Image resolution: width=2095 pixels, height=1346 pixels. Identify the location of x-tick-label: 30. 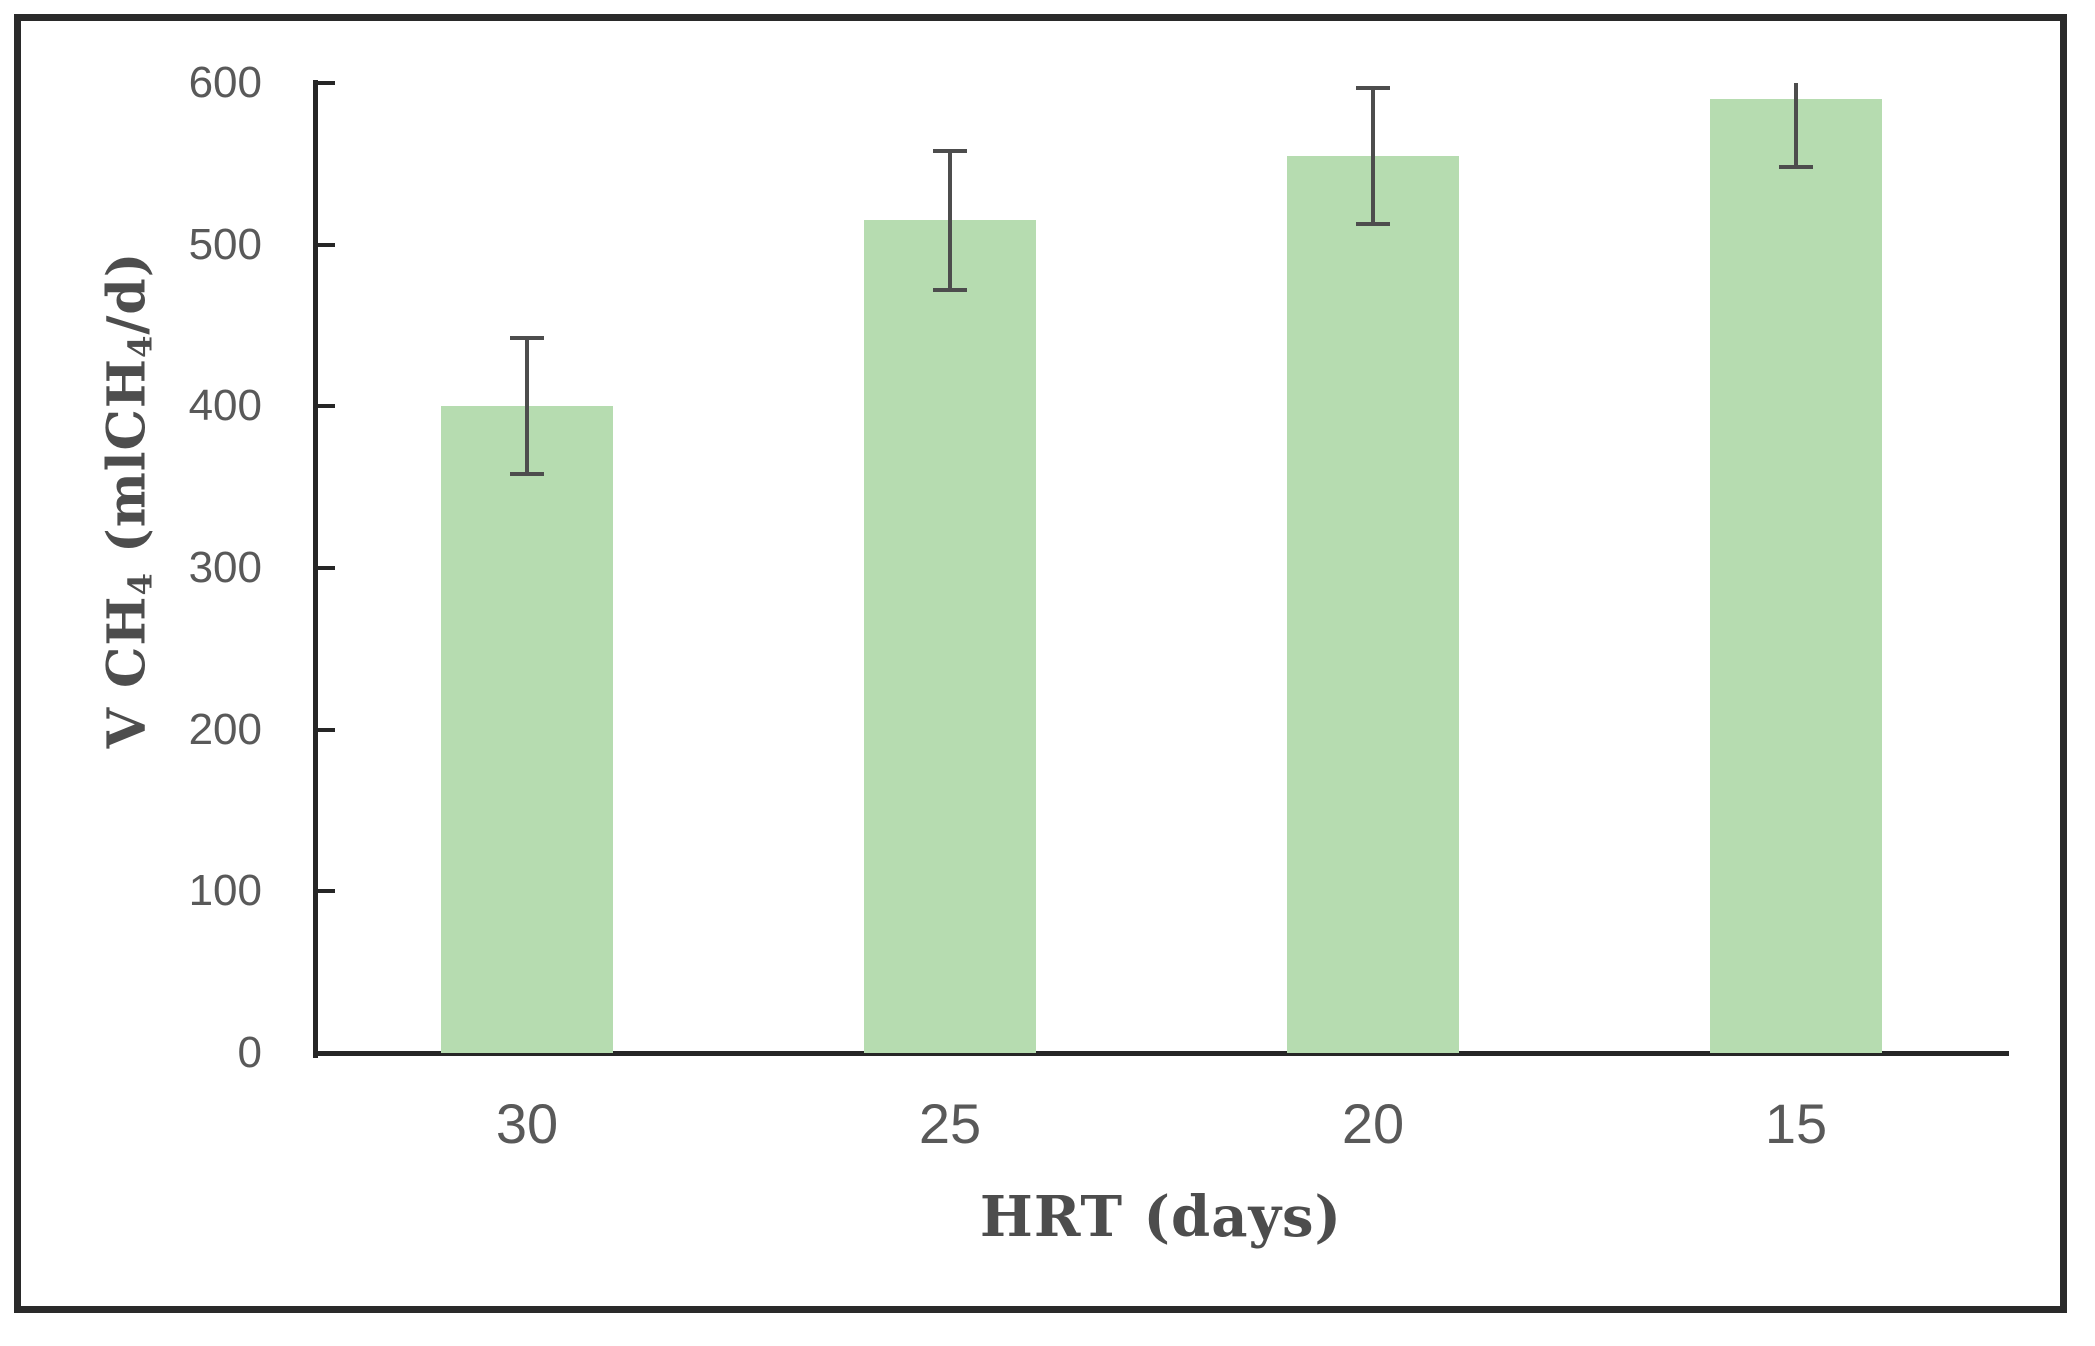
(527, 1123).